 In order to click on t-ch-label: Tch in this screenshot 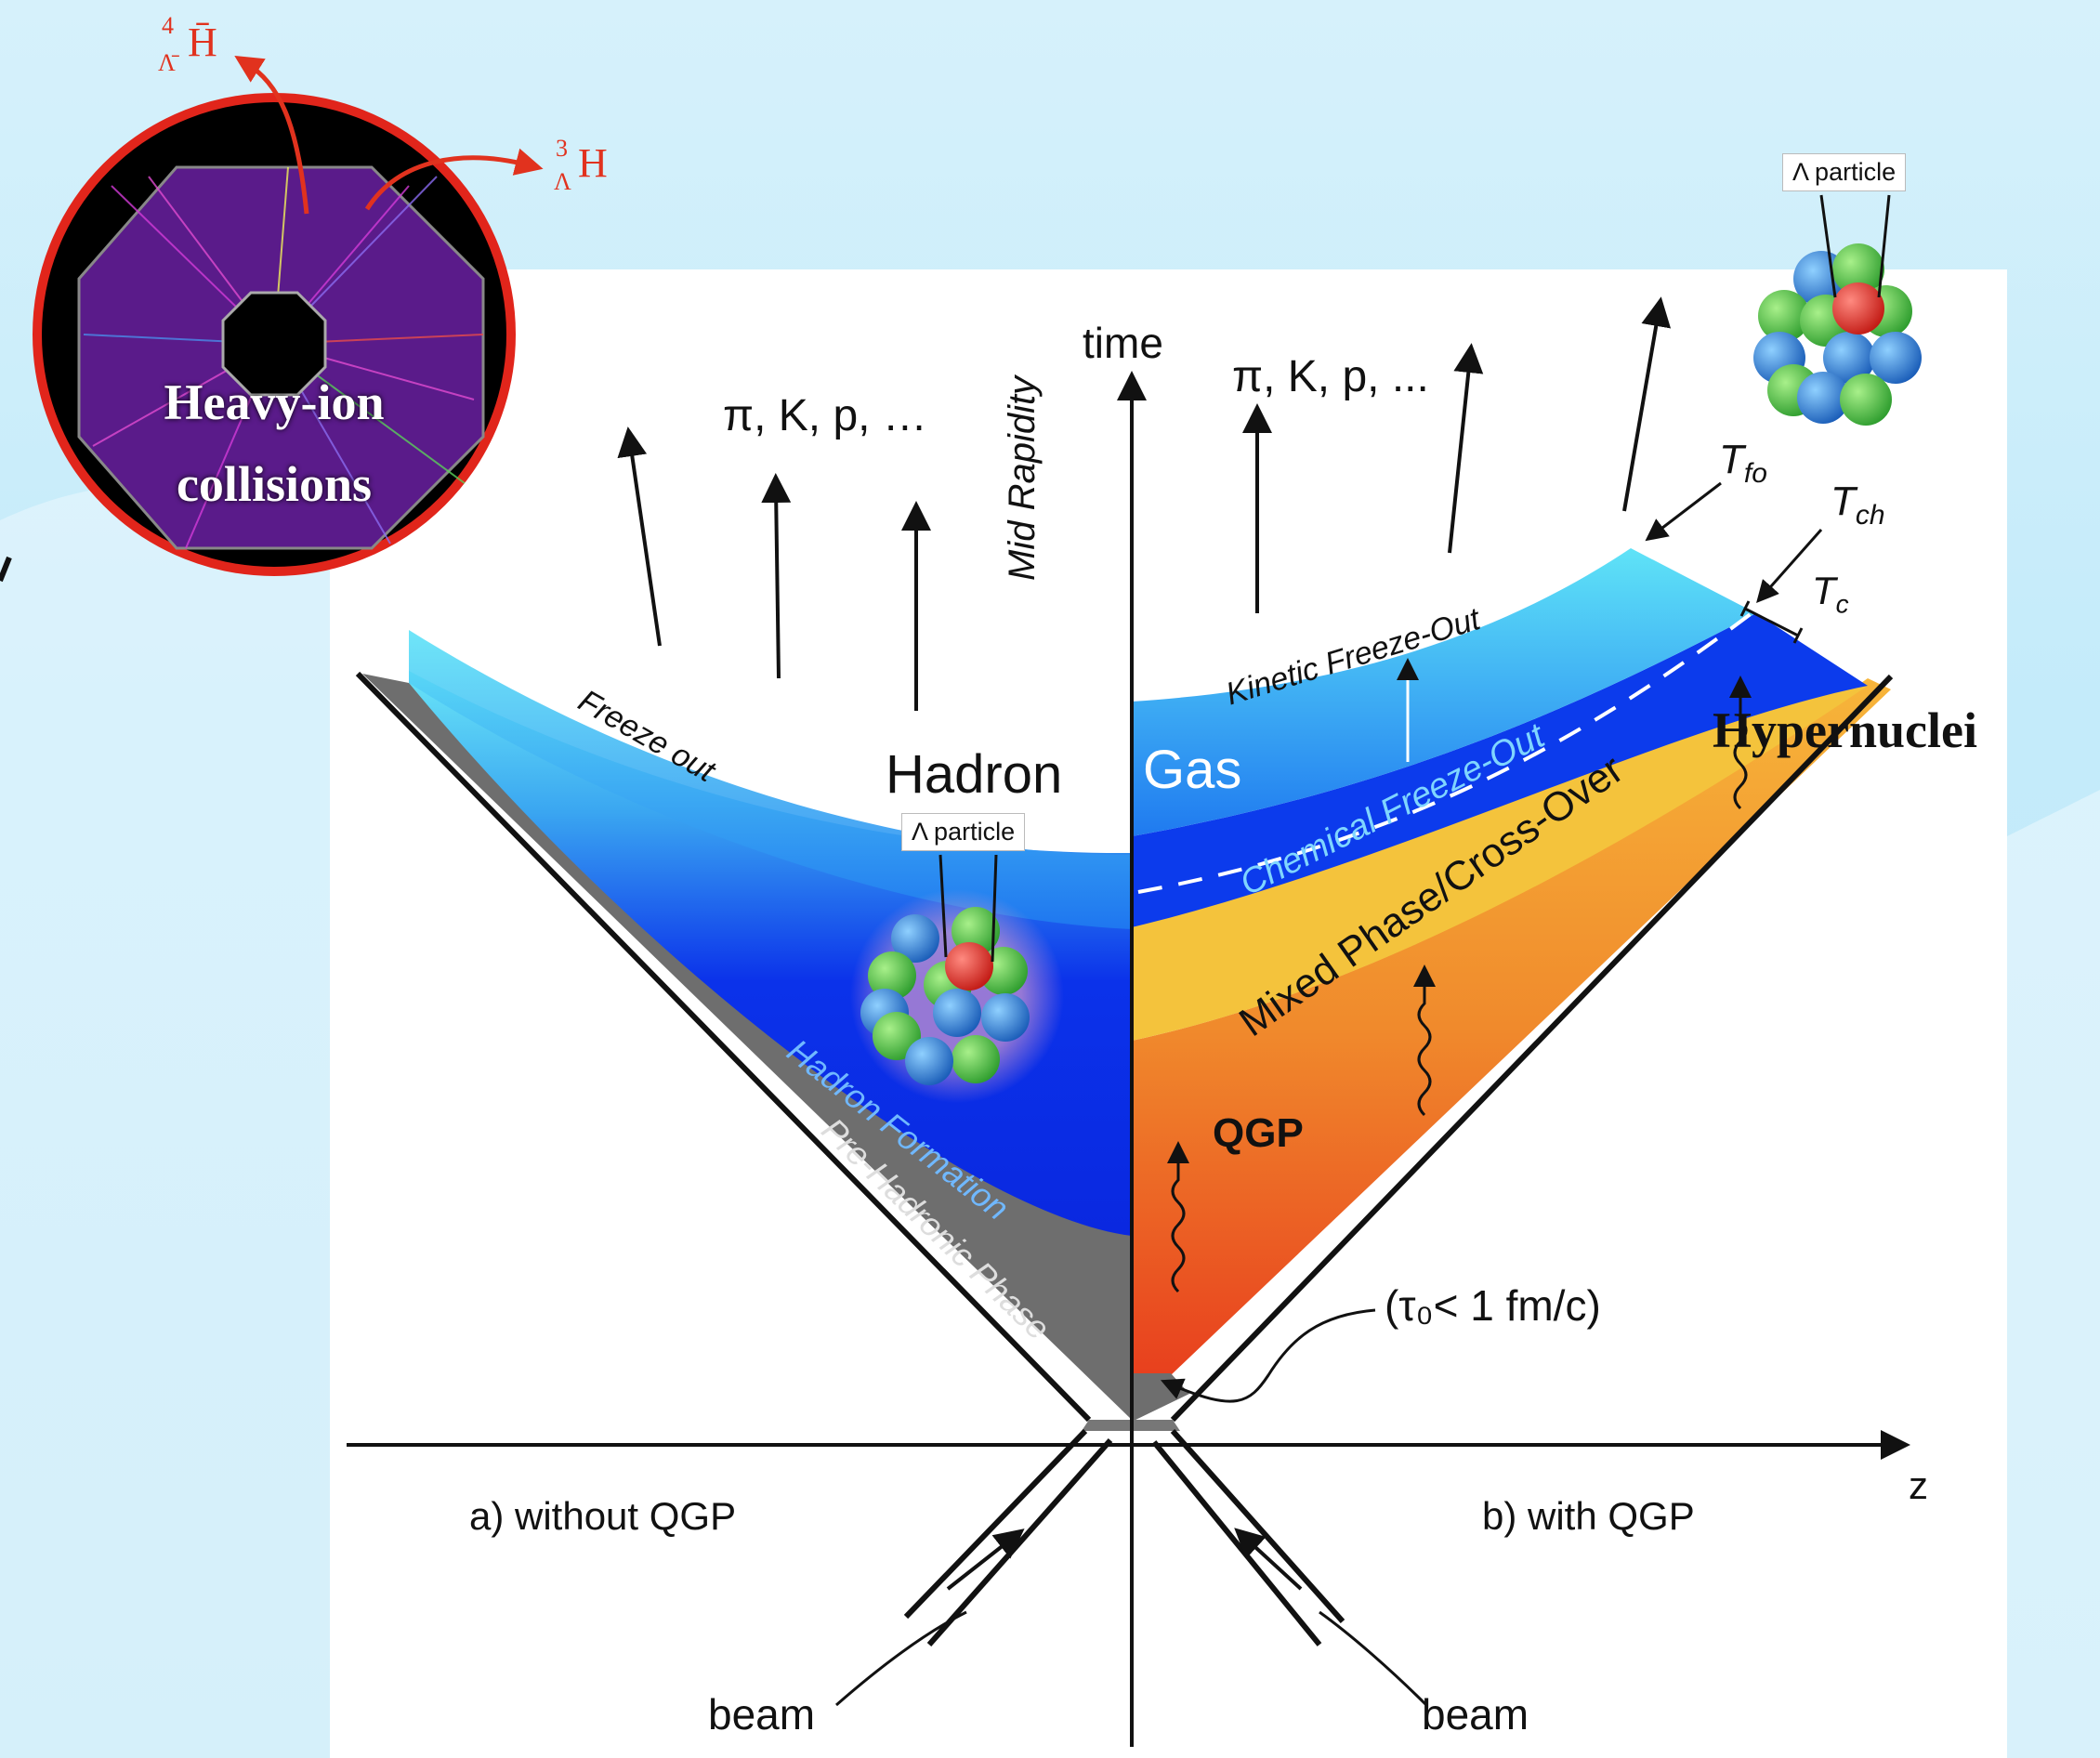, I will do `click(1858, 505)`.